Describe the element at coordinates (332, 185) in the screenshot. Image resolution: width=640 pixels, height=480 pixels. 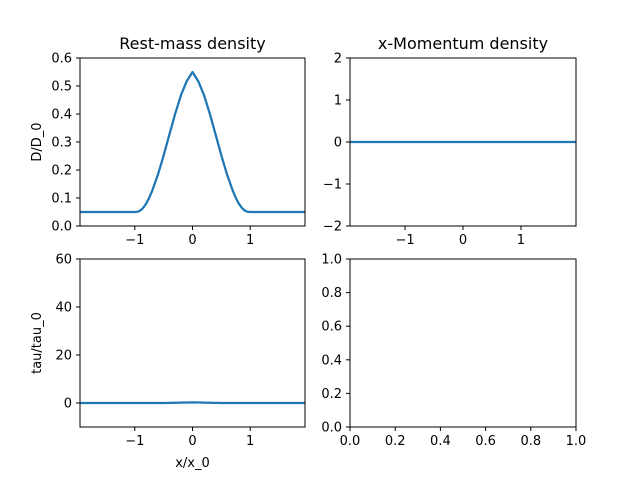
I see `y-tick-label: −1` at that location.